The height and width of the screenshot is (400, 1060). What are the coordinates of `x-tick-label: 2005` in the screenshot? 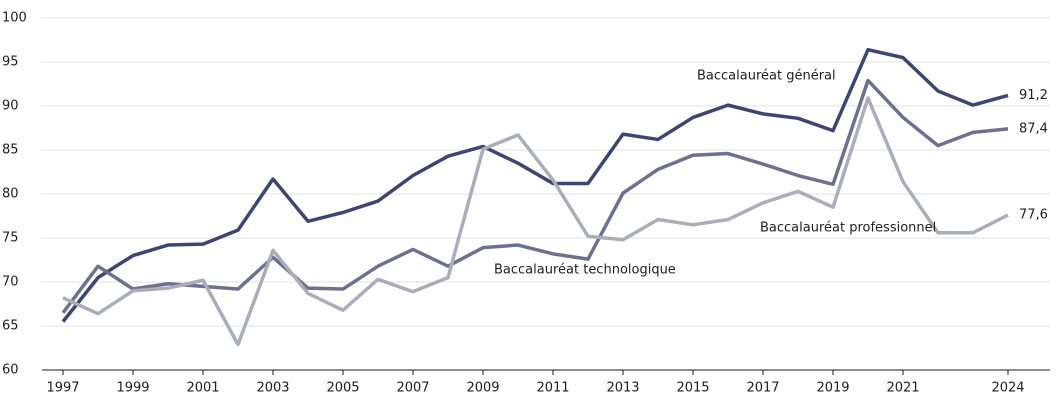 It's located at (342, 388).